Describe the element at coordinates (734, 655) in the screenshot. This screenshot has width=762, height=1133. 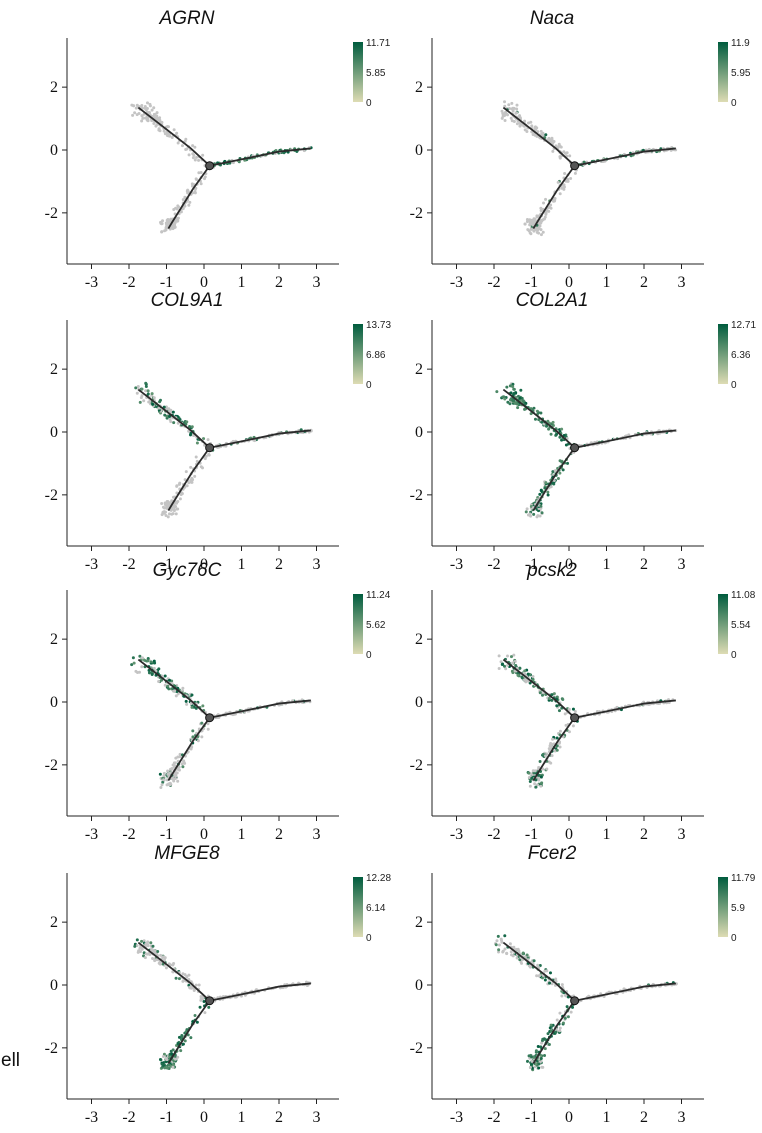
I see `colorbar-min-label: 0` at that location.